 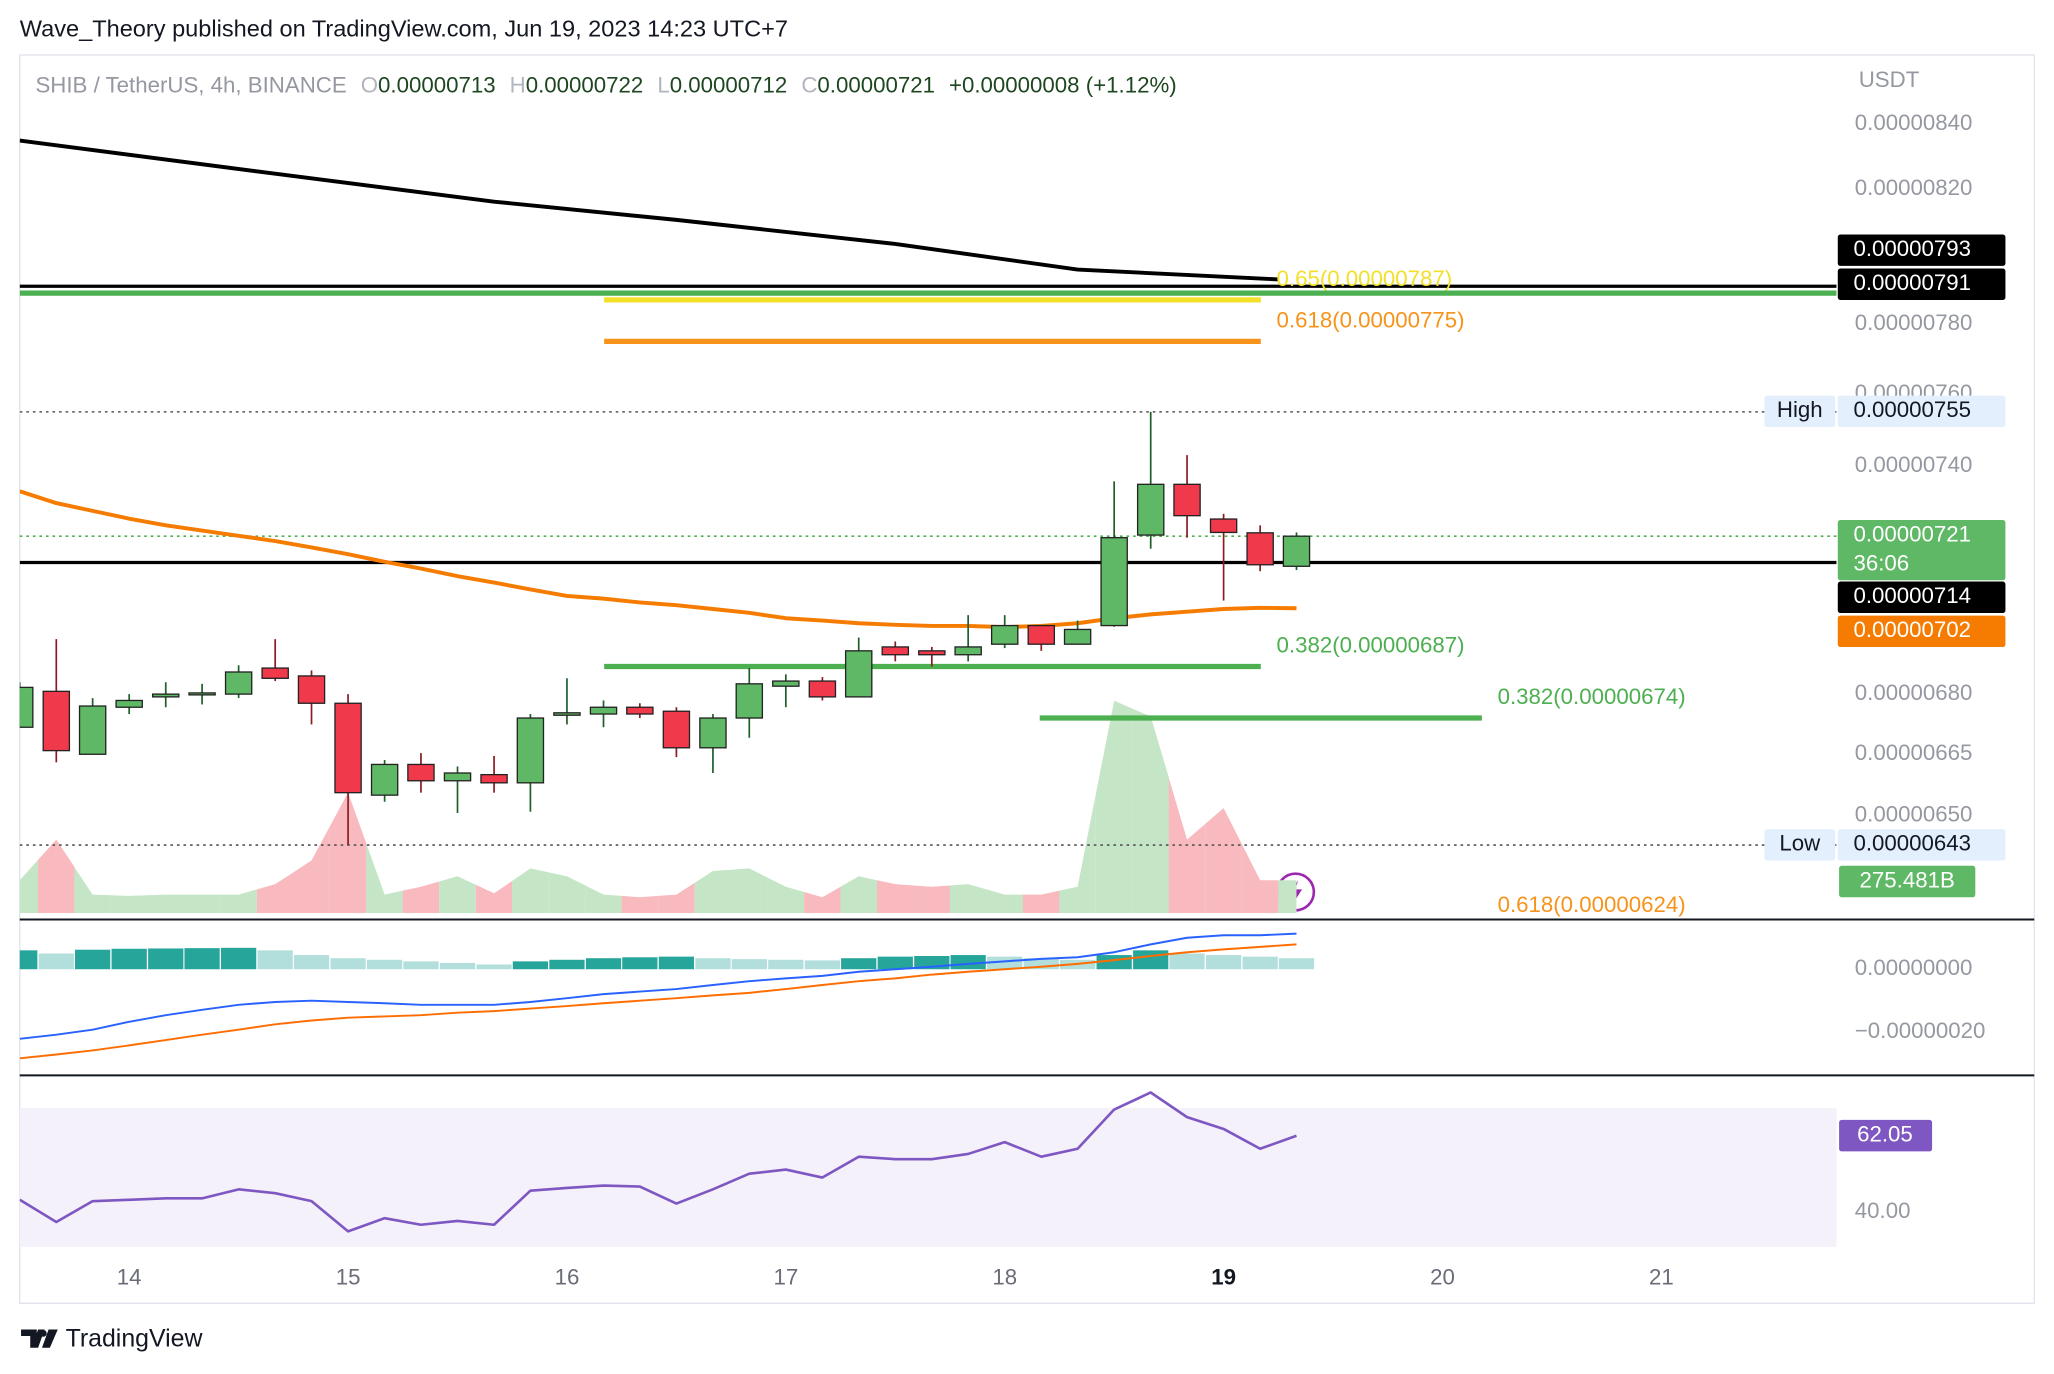 What do you see at coordinates (1881, 562) in the screenshot?
I see `price-badge-countdown: 36:06` at bounding box center [1881, 562].